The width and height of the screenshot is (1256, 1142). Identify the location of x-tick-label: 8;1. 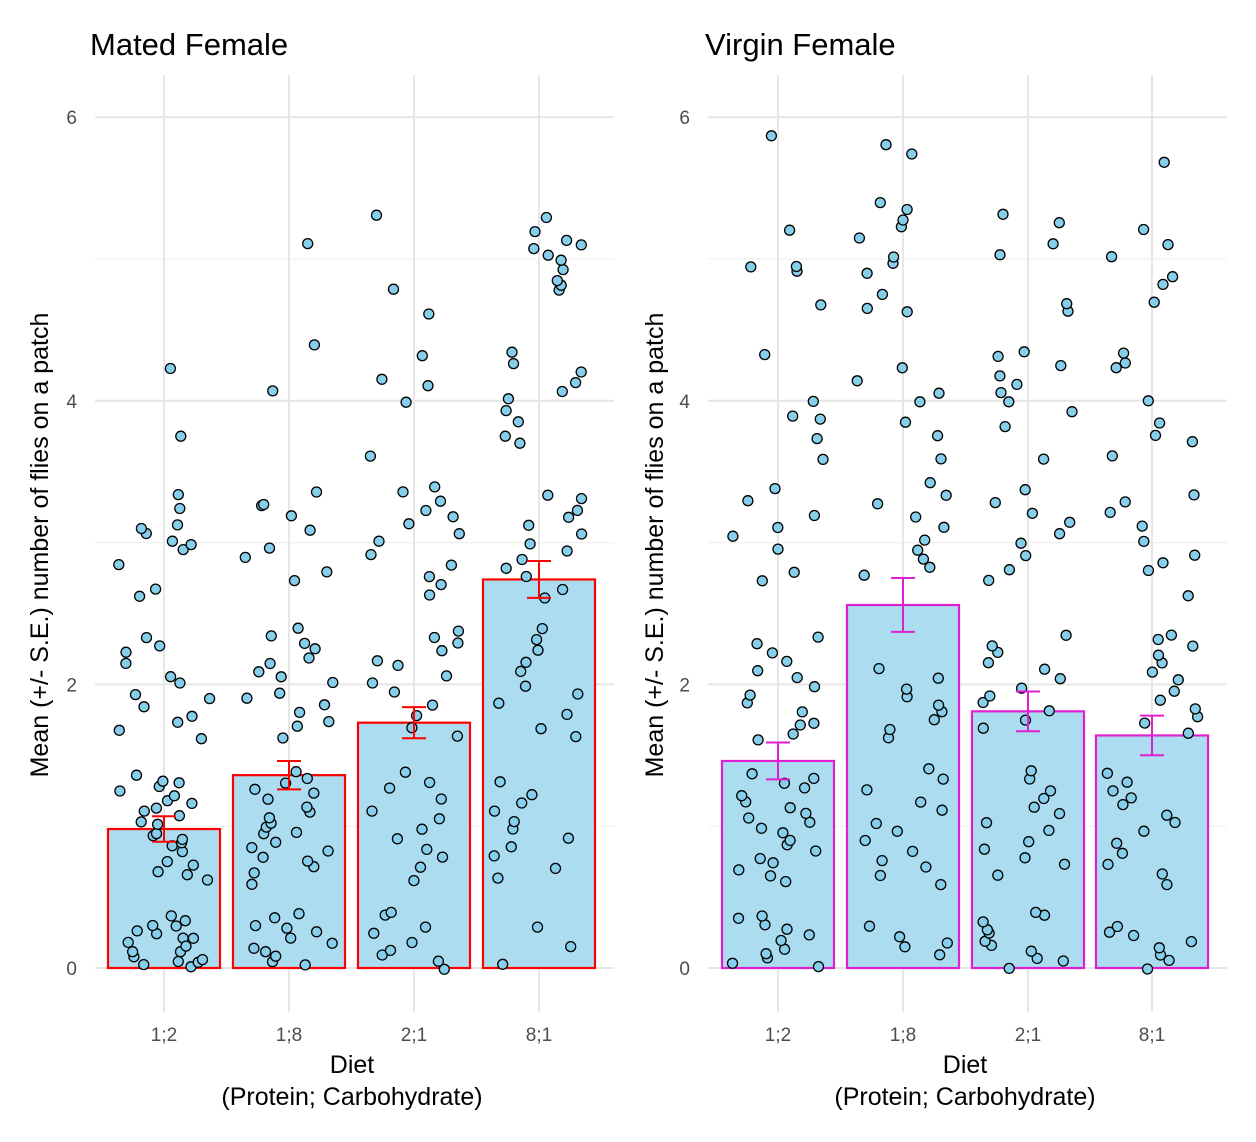
(539, 1035).